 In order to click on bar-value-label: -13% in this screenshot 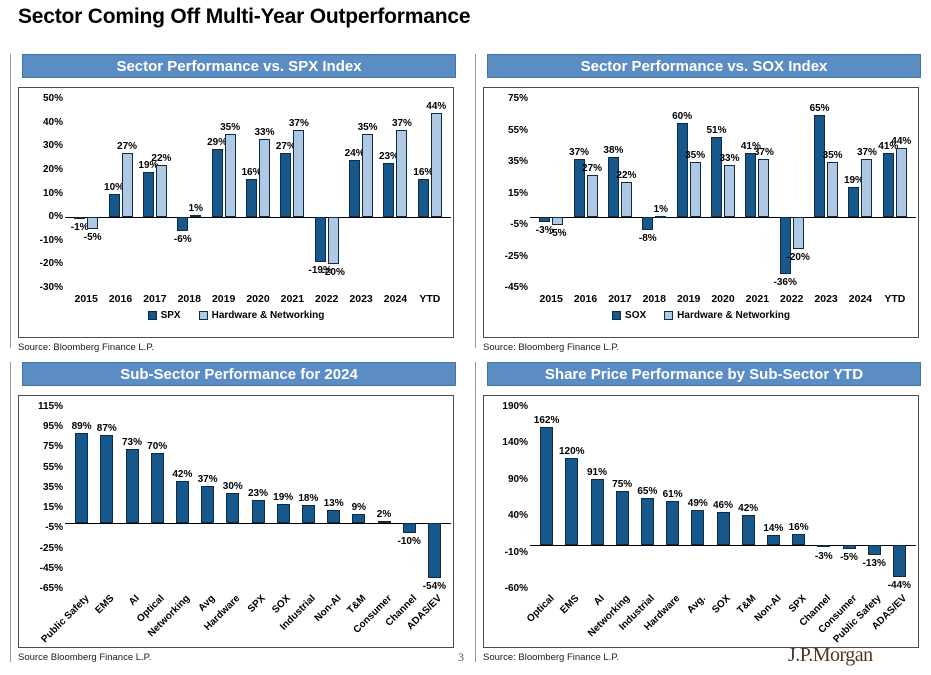, I will do `click(874, 563)`.